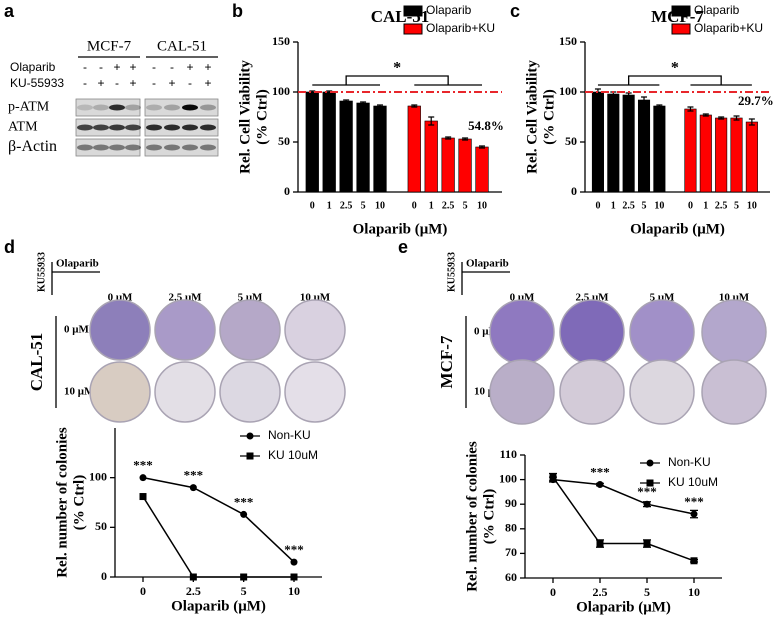 Image resolution: width=778 pixels, height=617 pixels. What do you see at coordinates (9, 247) in the screenshot?
I see `panel-letter: d` at bounding box center [9, 247].